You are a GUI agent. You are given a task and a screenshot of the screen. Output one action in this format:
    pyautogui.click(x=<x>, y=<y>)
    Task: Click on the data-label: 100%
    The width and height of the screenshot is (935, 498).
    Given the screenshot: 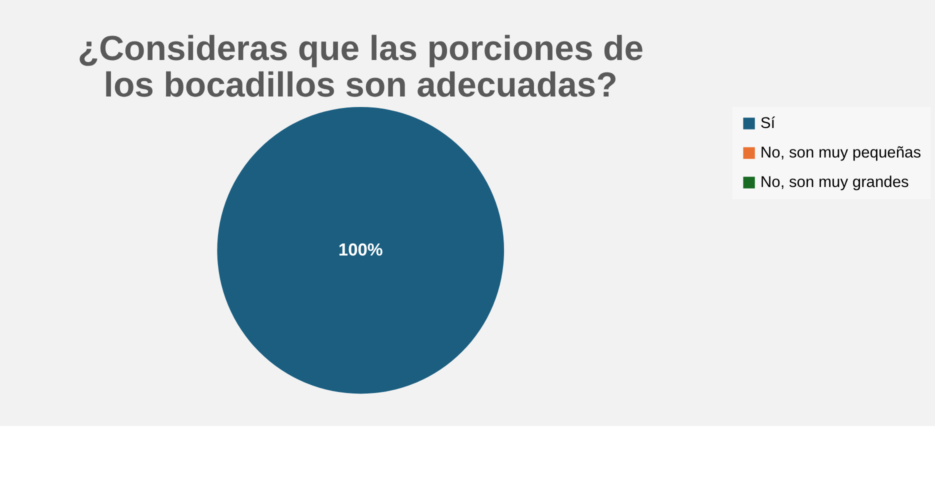 What is the action you would take?
    pyautogui.click(x=360, y=250)
    